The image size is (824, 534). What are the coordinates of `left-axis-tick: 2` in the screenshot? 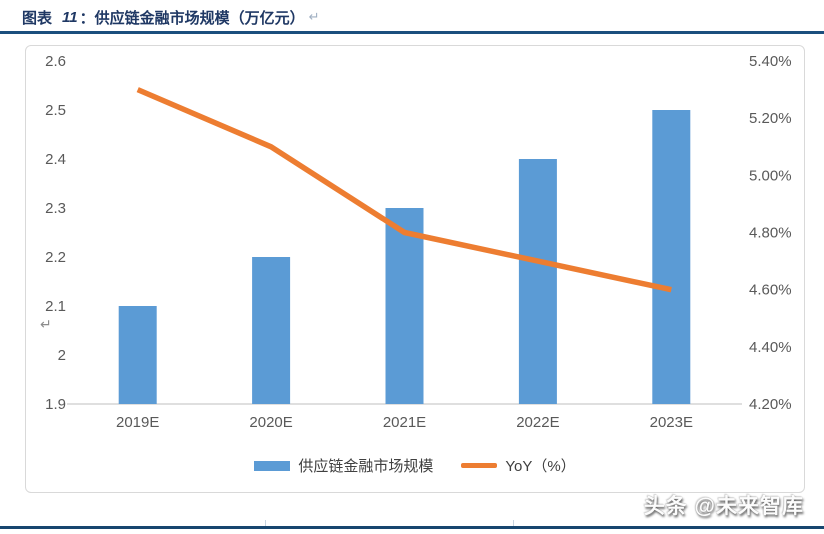 It's located at (62, 355).